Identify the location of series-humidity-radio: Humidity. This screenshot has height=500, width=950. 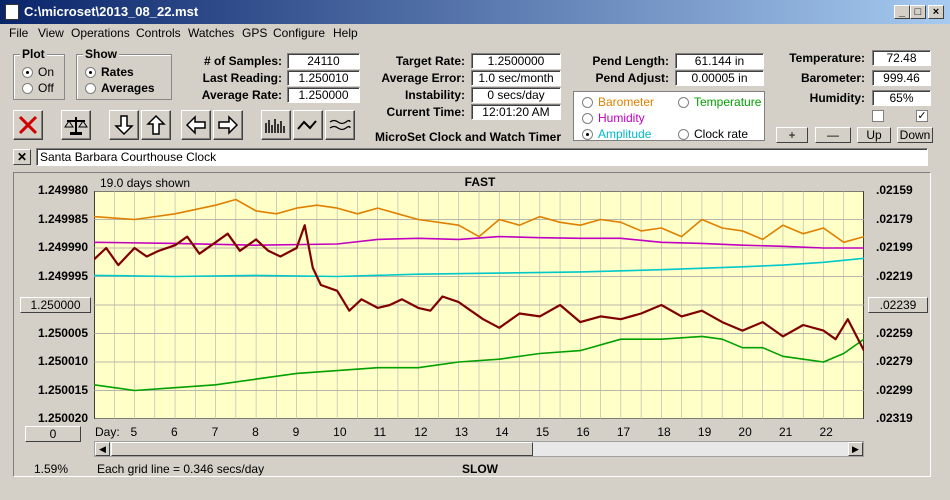
(613, 118).